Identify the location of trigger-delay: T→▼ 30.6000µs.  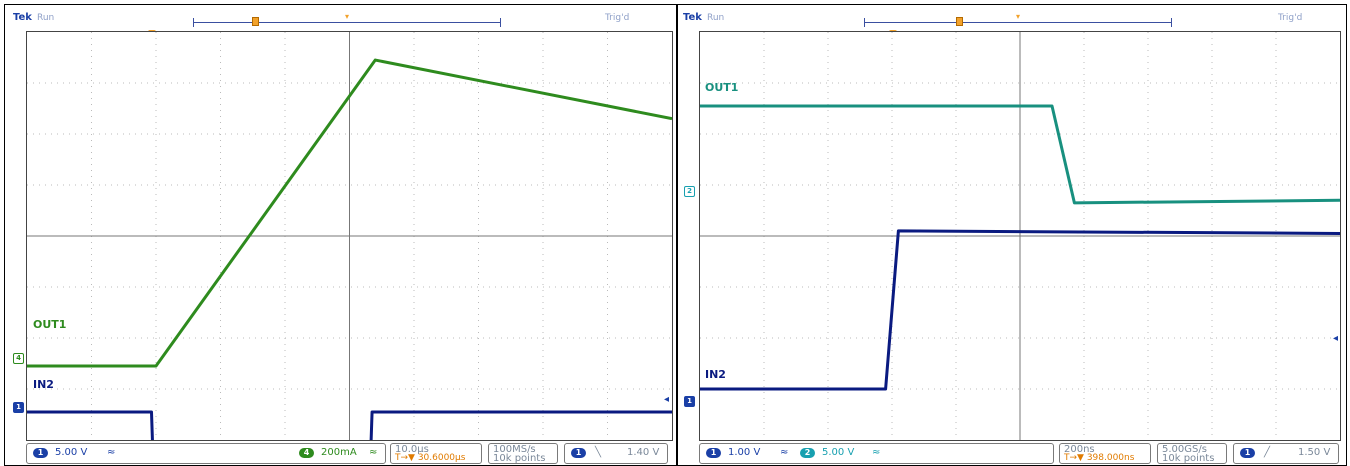
(430, 458).